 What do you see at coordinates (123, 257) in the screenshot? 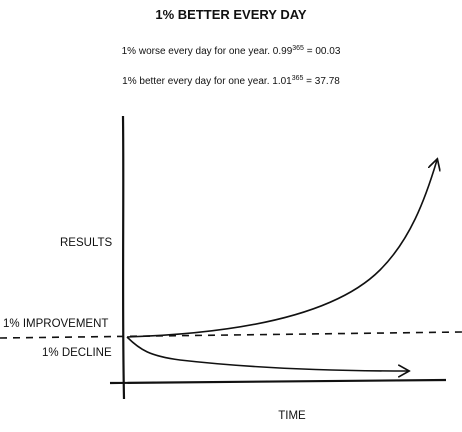
I see `y-axis` at bounding box center [123, 257].